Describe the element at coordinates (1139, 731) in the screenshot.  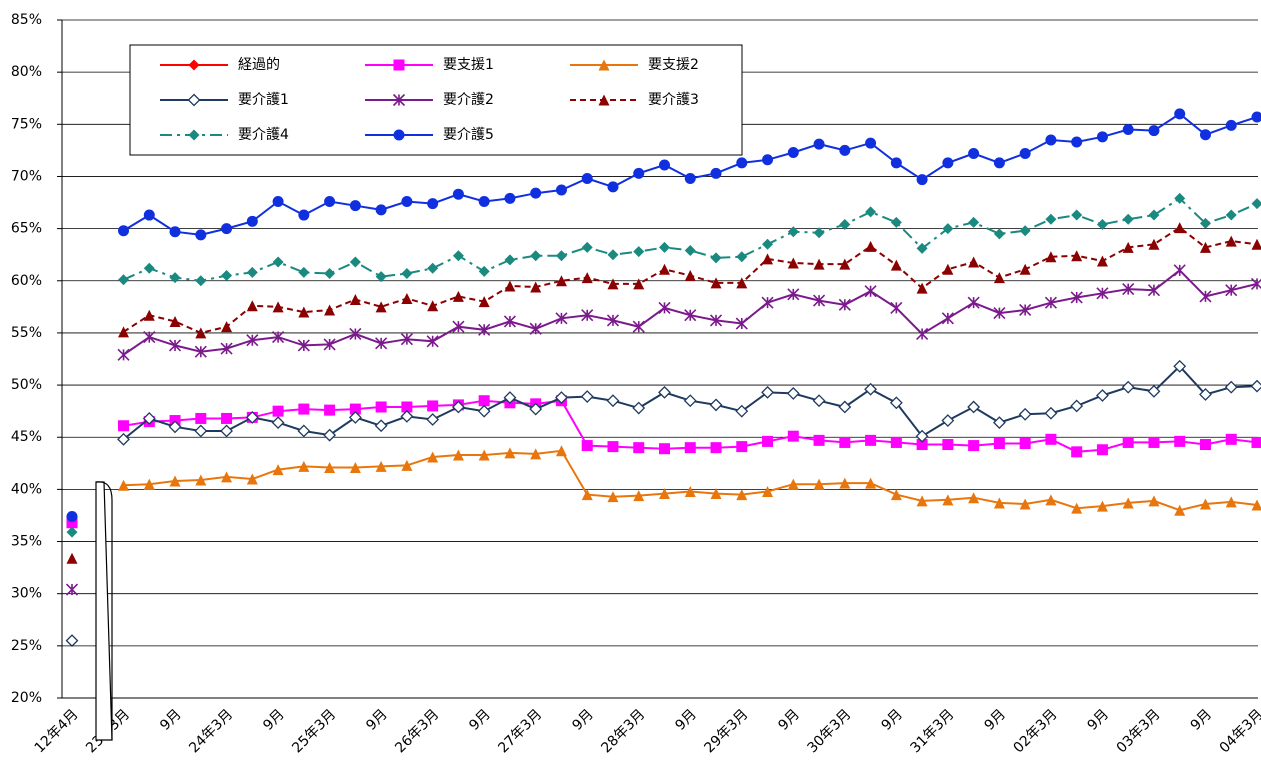
I see `x-tick-label: 03年3月` at that location.